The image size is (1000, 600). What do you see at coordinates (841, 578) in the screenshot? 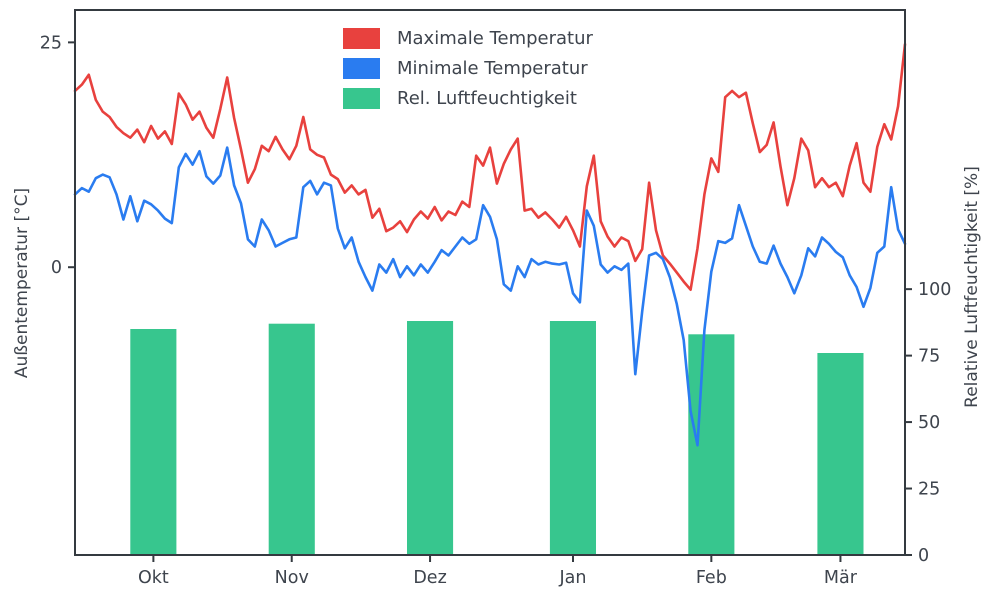
I see `x-tick-label: Mär` at bounding box center [841, 578].